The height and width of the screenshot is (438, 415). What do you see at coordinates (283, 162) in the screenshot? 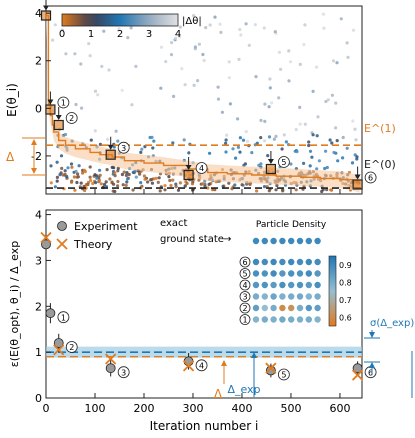
I see `marked-point-label: 5` at bounding box center [283, 162].